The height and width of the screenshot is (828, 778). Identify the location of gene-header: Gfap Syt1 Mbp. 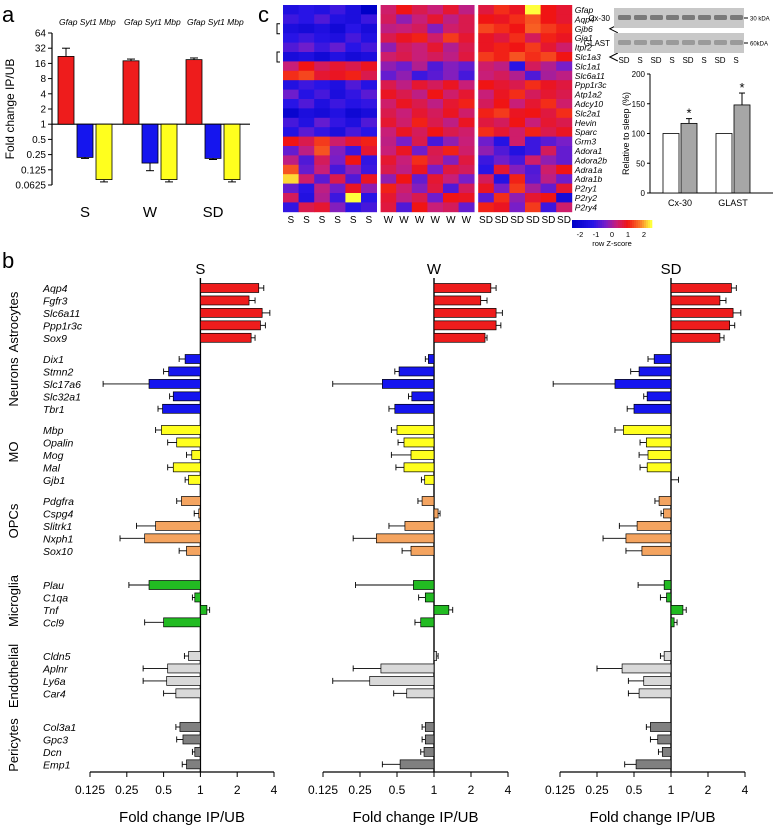
(152, 22).